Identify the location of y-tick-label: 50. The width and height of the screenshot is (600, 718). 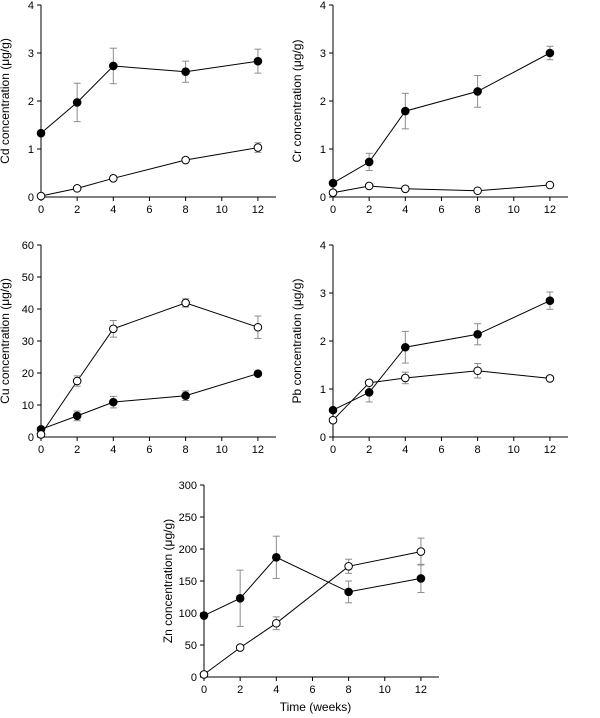
(28, 278).